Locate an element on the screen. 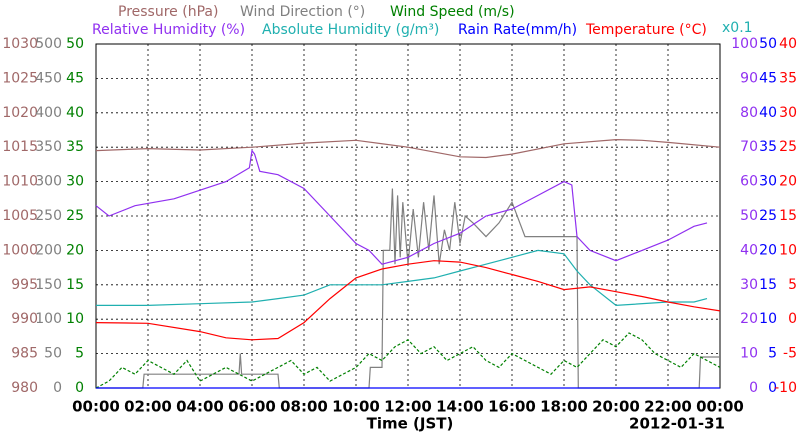 The height and width of the screenshot is (434, 800). x-tick-label: 06:00 is located at coordinates (252, 407).